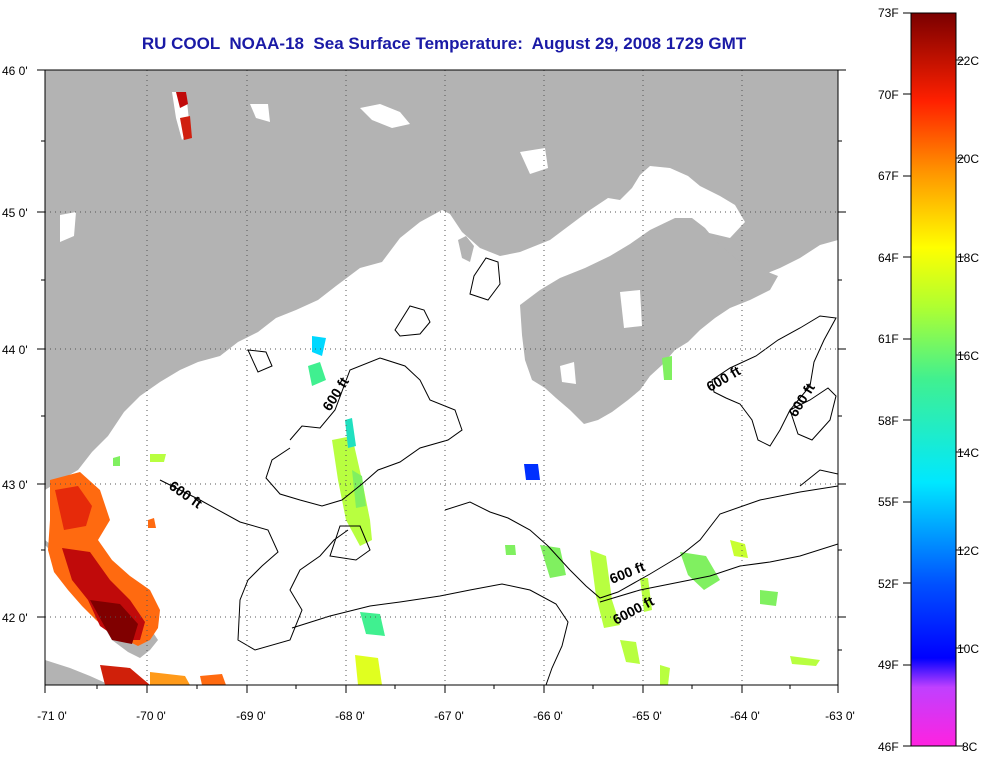 The image size is (984, 761). I want to click on land-nova-scotia, so click(649, 321).